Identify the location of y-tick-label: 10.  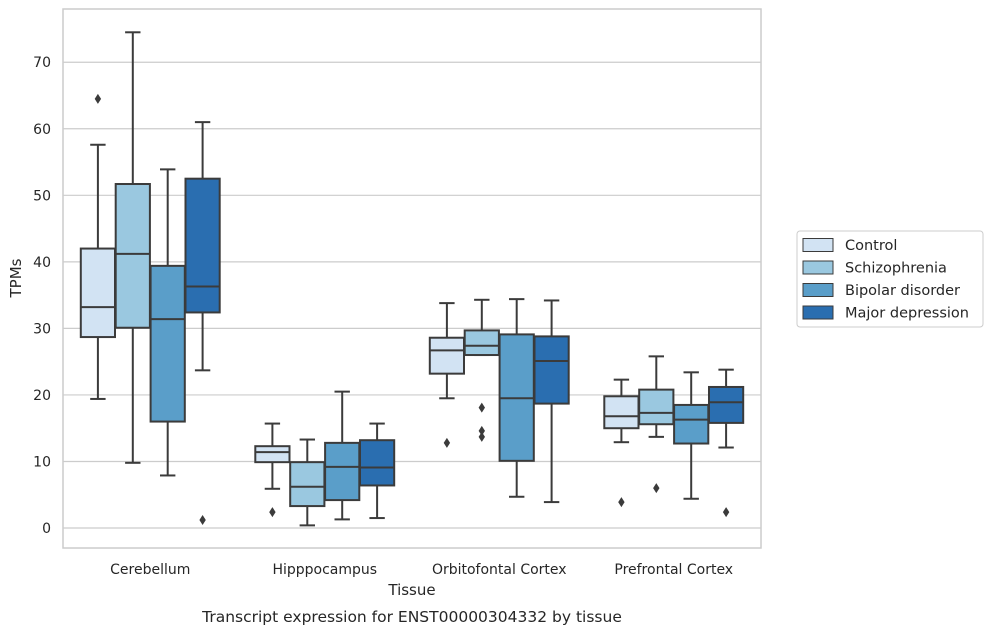
(42, 462).